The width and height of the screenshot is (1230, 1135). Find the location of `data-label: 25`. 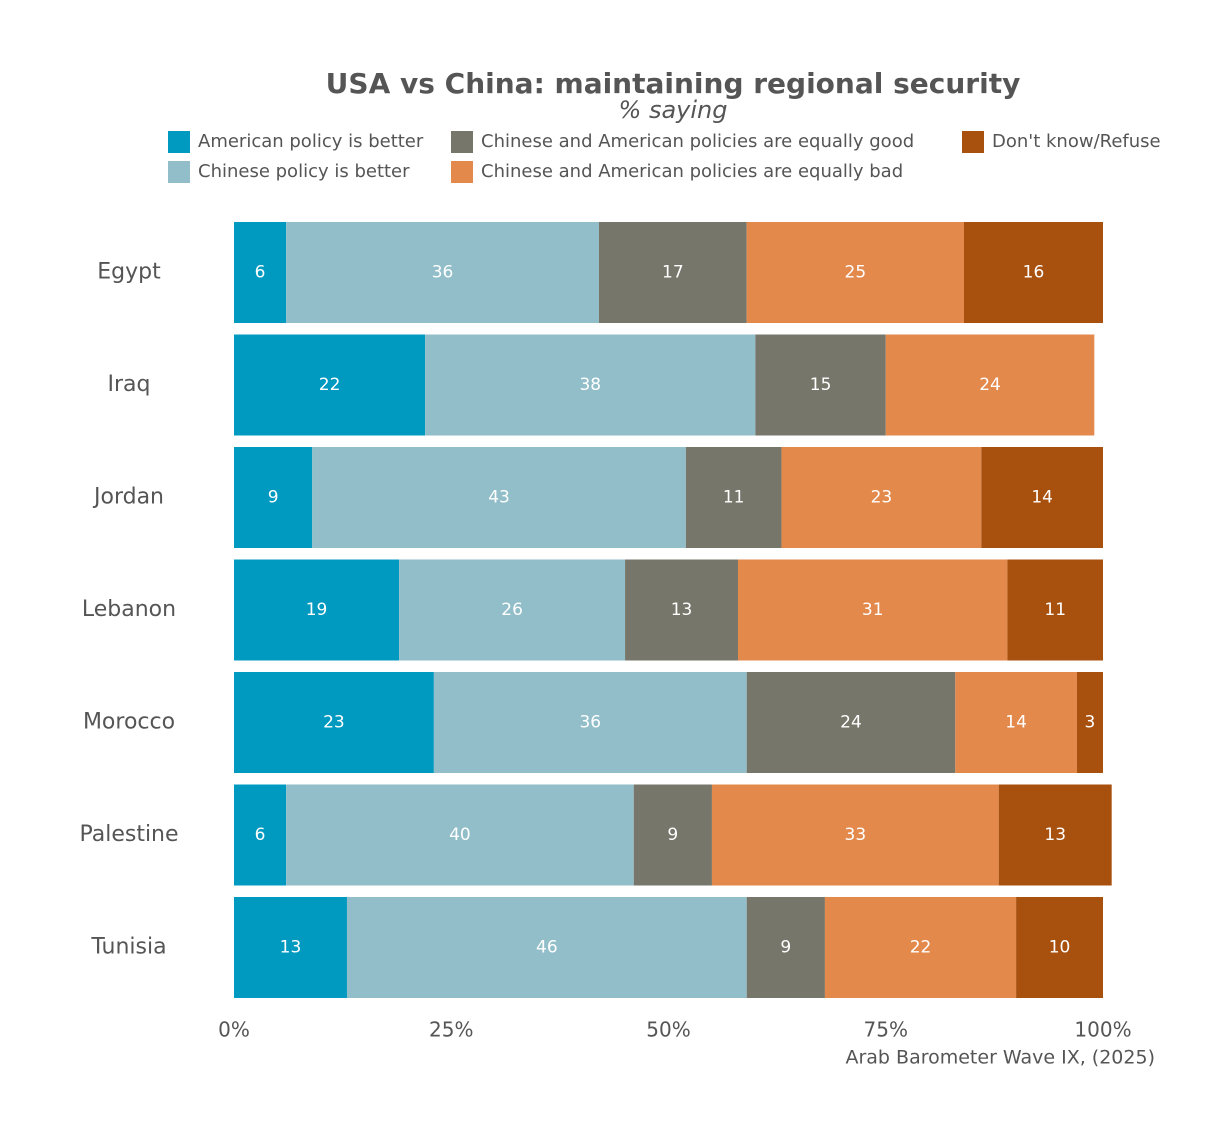

data-label: 25 is located at coordinates (856, 273).